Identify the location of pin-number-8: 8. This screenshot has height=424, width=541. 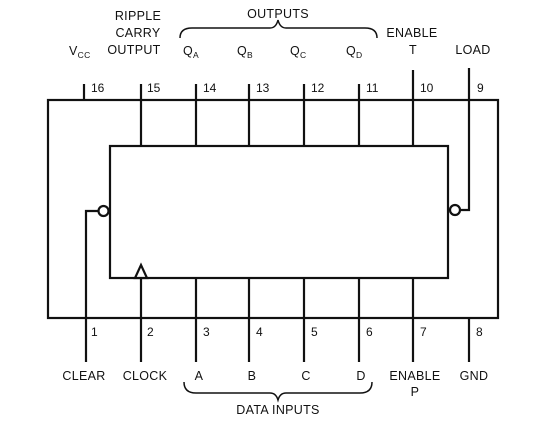
(479, 332).